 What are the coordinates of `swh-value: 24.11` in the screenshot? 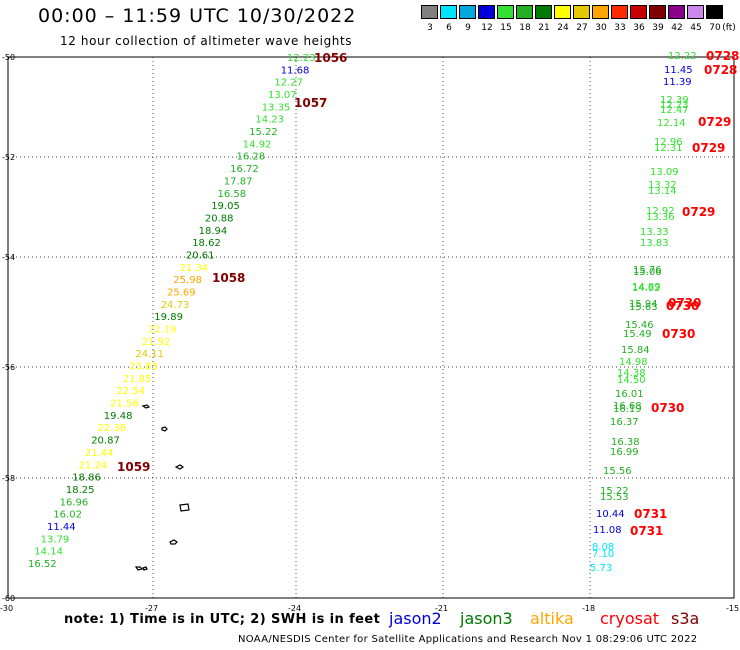 It's located at (149, 354).